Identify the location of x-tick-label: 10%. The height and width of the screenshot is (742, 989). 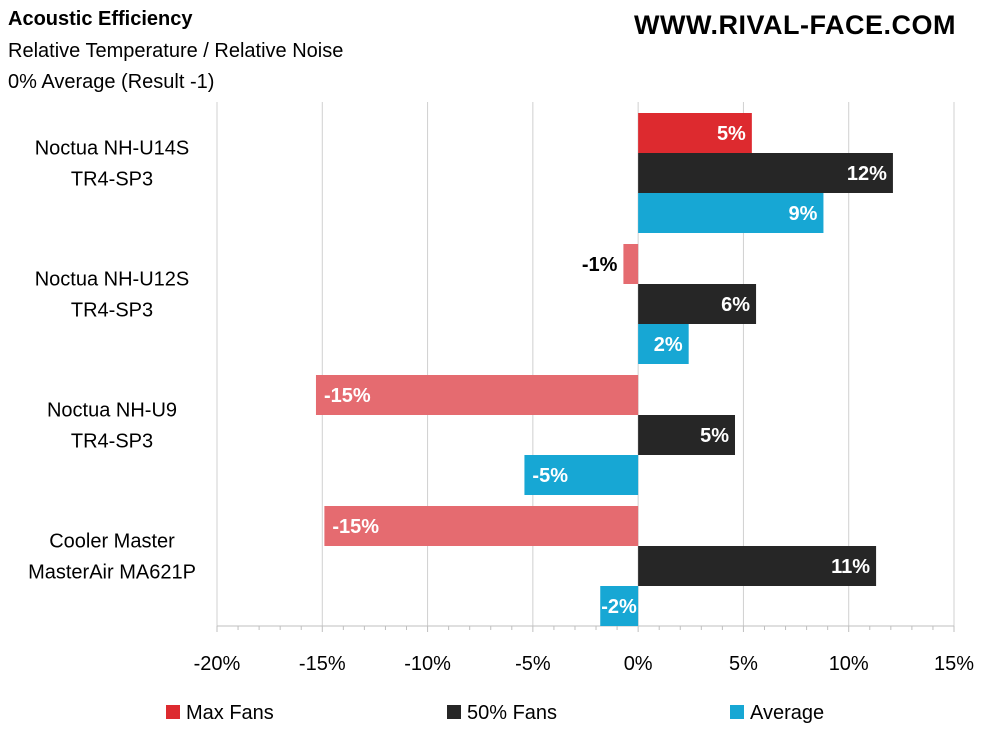
(849, 664).